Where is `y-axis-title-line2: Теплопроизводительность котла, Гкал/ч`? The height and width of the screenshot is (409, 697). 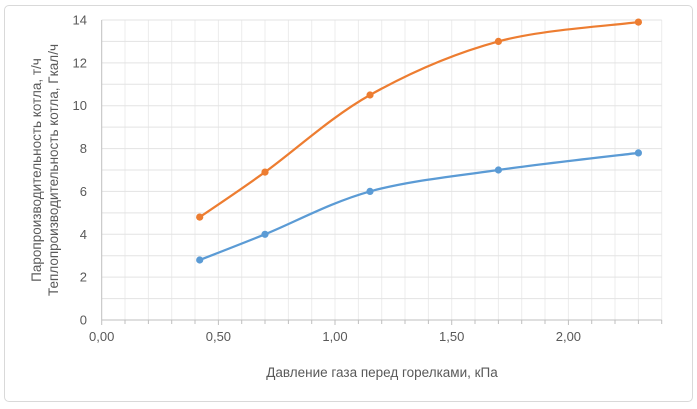 y-axis-title-line2: Теплопроизводительность котла, Гкал/ч is located at coordinates (53, 170).